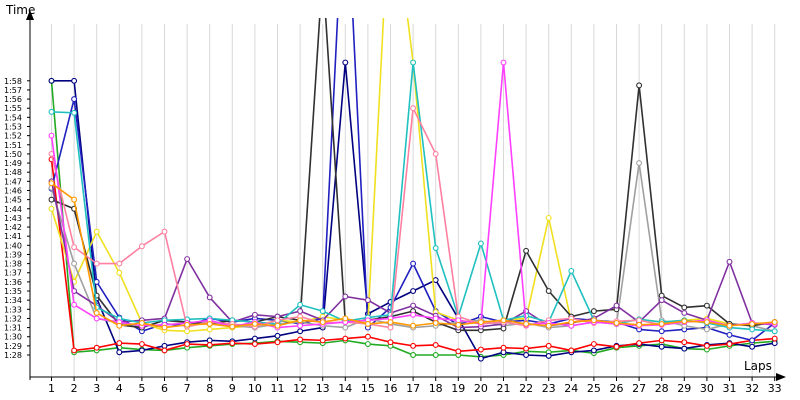 The height and width of the screenshot is (400, 800). I want to click on x-tick-label: 20, so click(481, 388).